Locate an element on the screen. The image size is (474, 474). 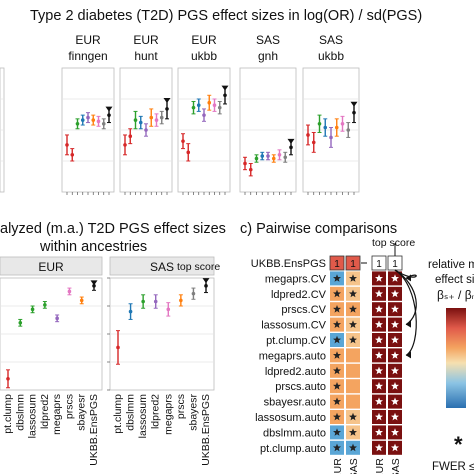
legend-colorbar is located at coordinates (456, 358).